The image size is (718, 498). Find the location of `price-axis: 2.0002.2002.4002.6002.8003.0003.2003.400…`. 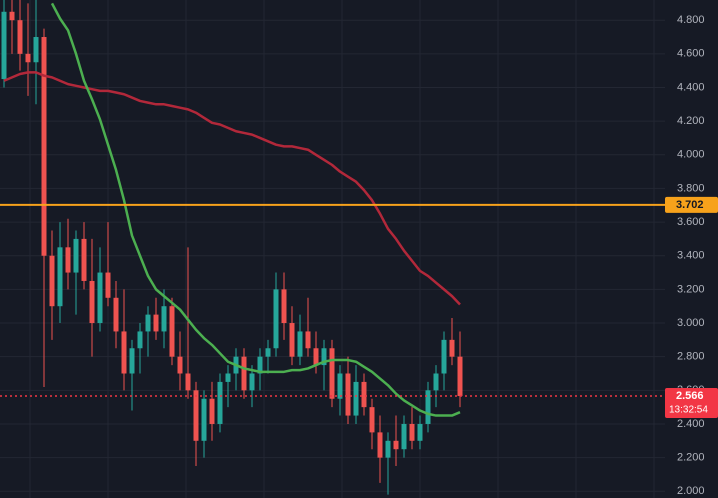

price-axis: 2.0002.2002.4002.6002.8003.0003.2003.400… is located at coordinates (691, 255).